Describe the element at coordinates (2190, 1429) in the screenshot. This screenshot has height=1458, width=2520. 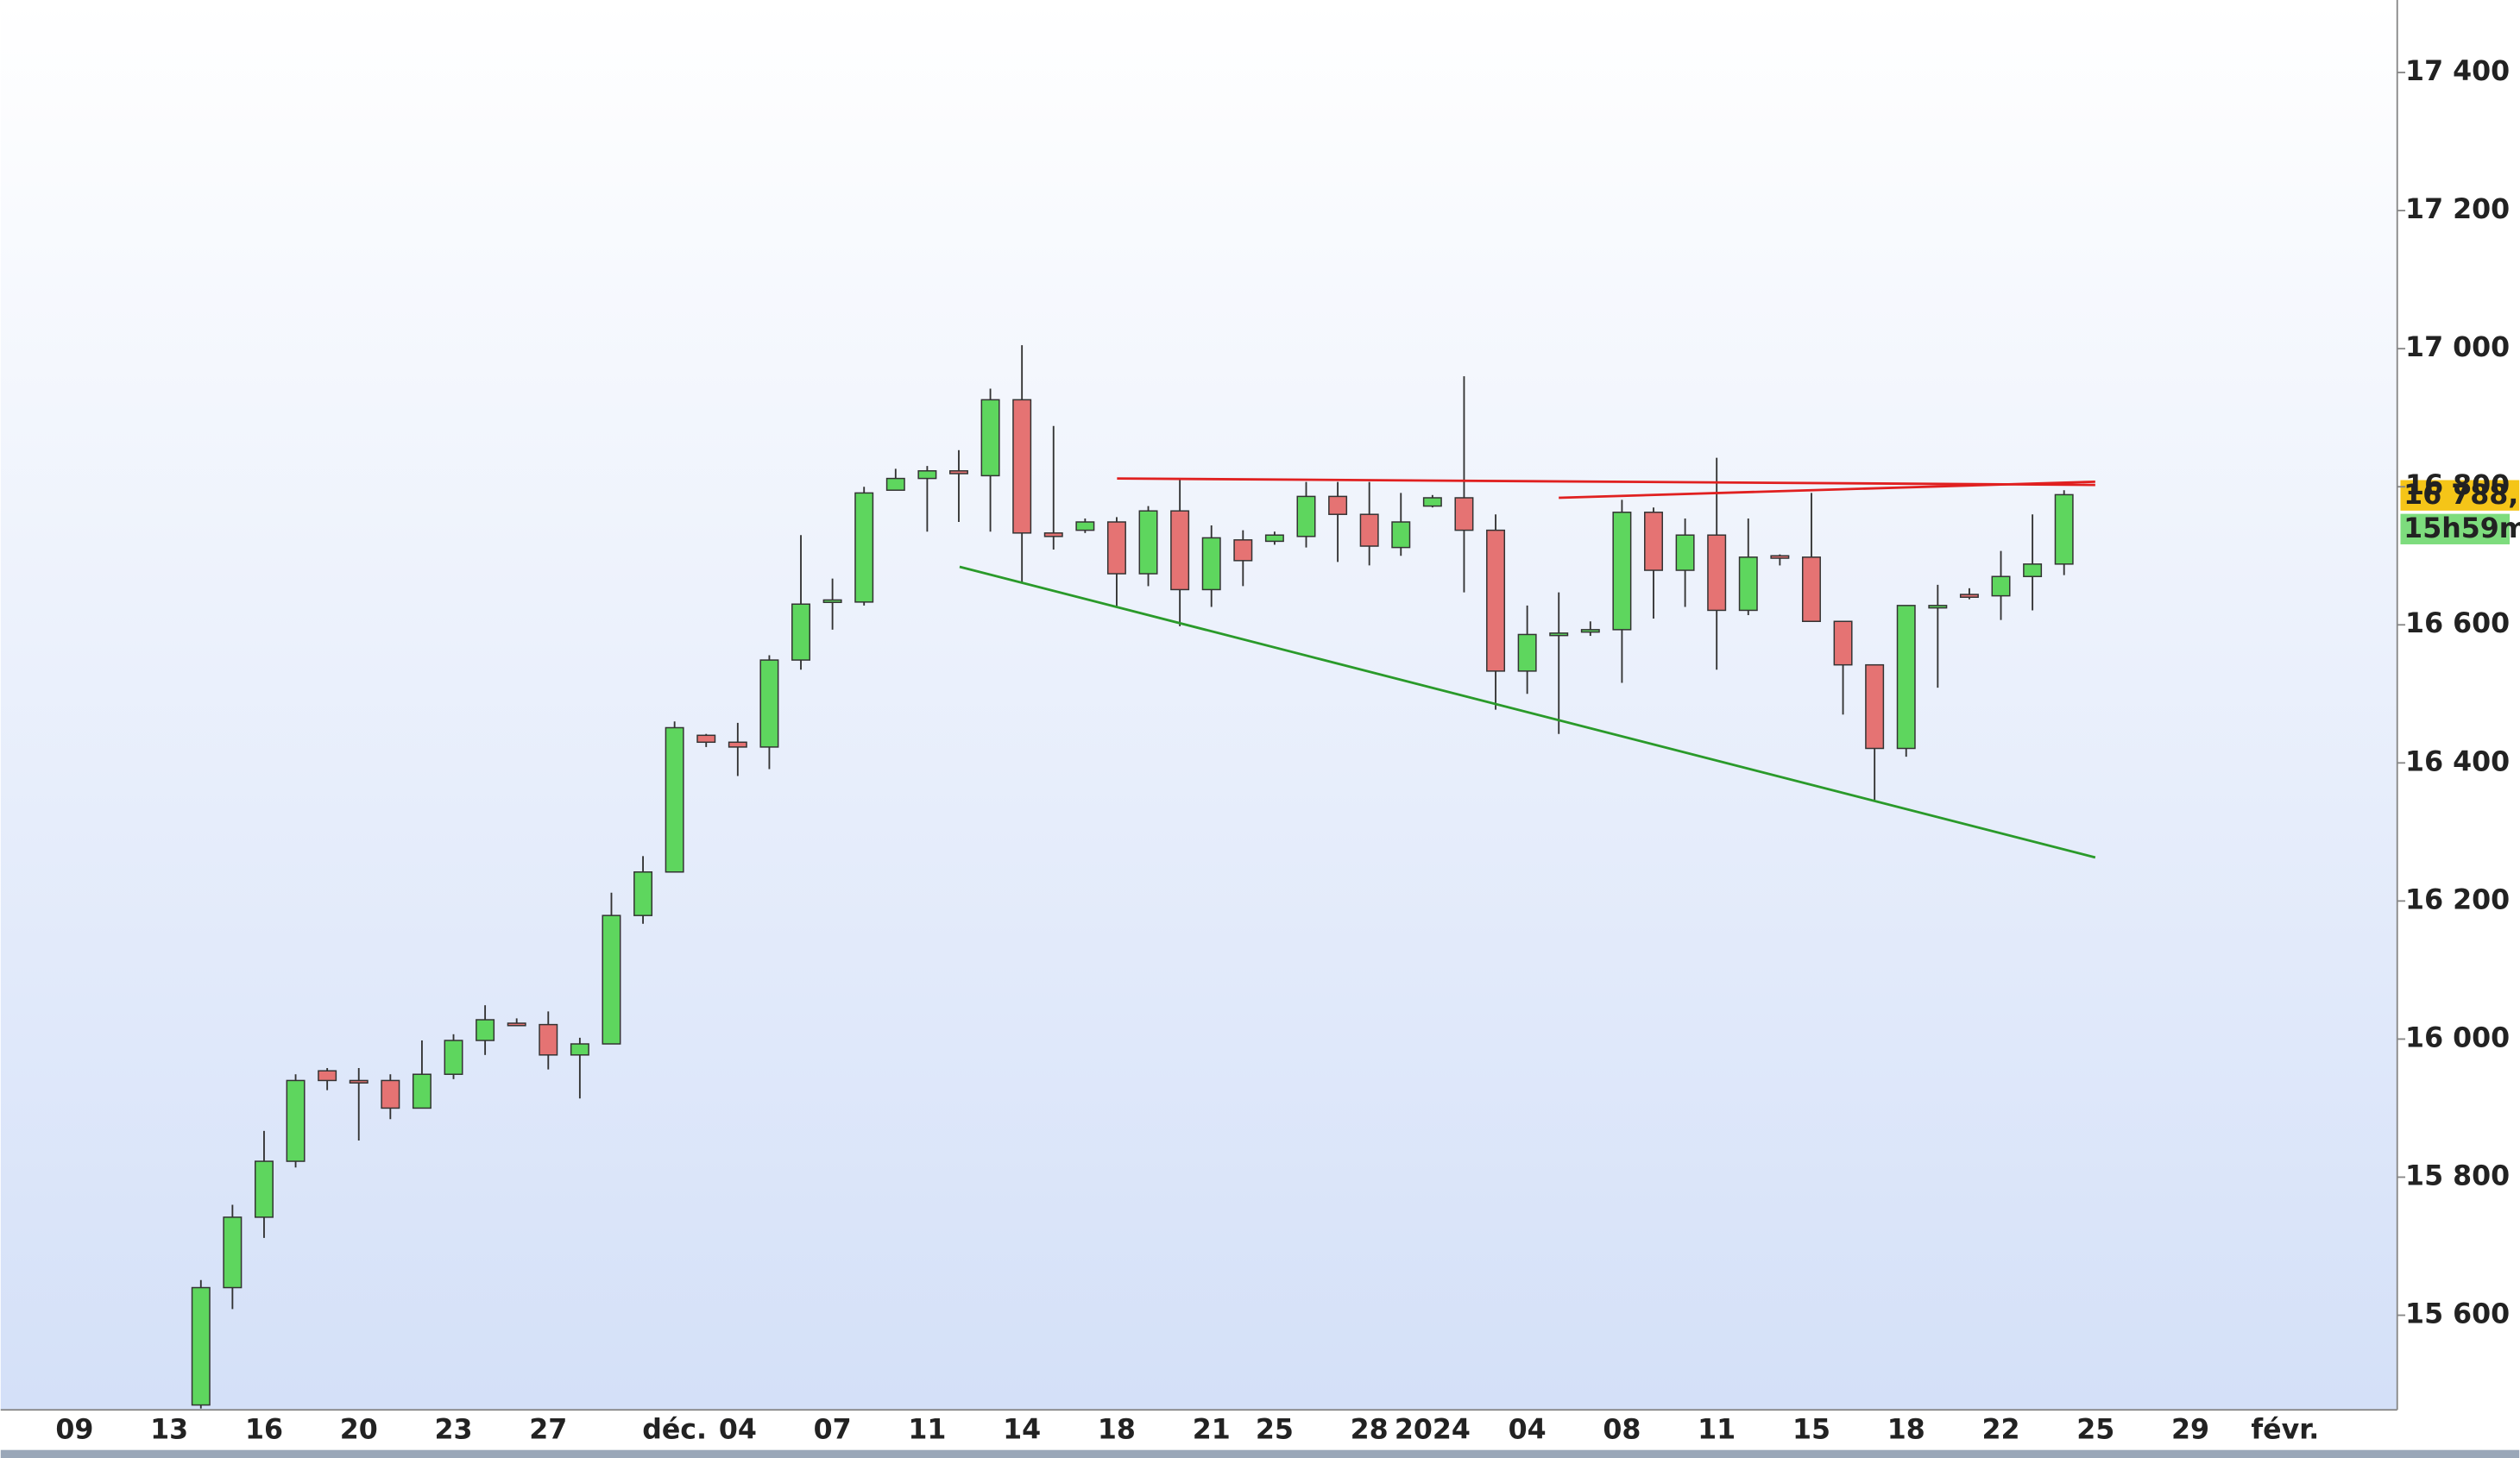
I see `x-tick-label: 29` at that location.